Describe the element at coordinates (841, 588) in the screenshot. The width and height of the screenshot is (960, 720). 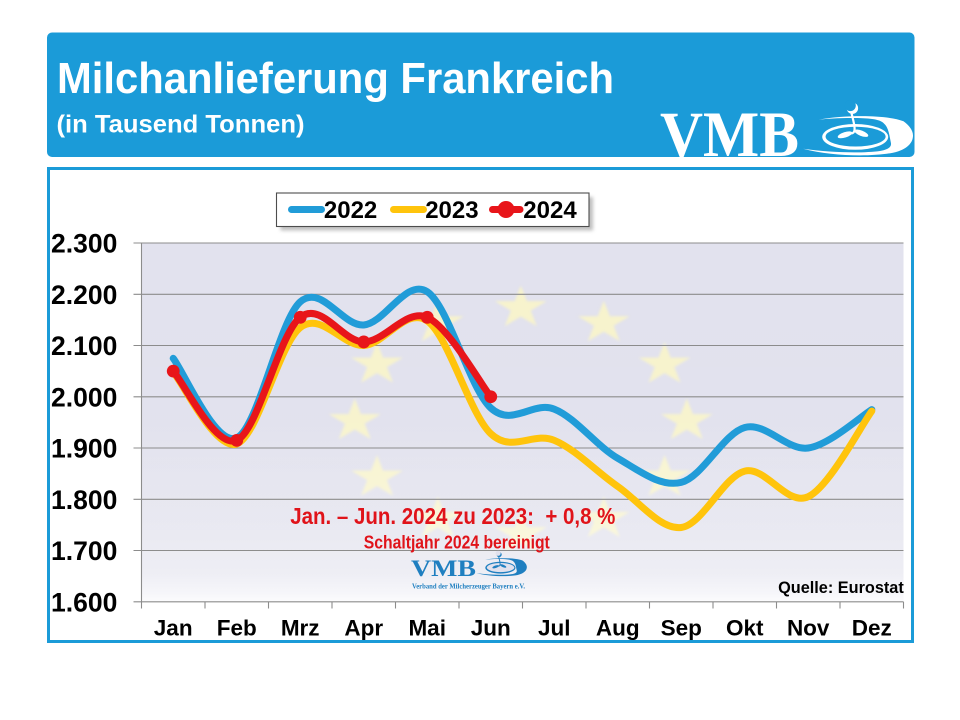
I see `svg-text: Quelle: Eurostat` at that location.